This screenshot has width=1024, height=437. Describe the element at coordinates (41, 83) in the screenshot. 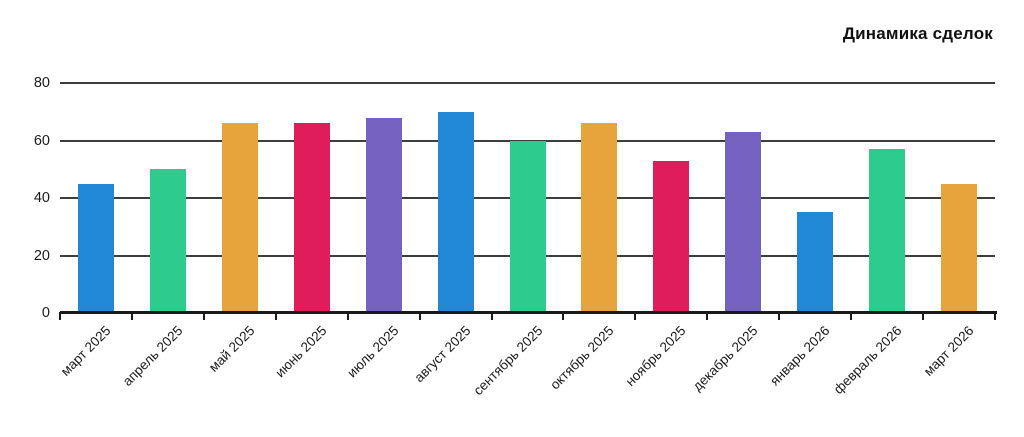

I see `y-axis-label-80: 80` at that location.